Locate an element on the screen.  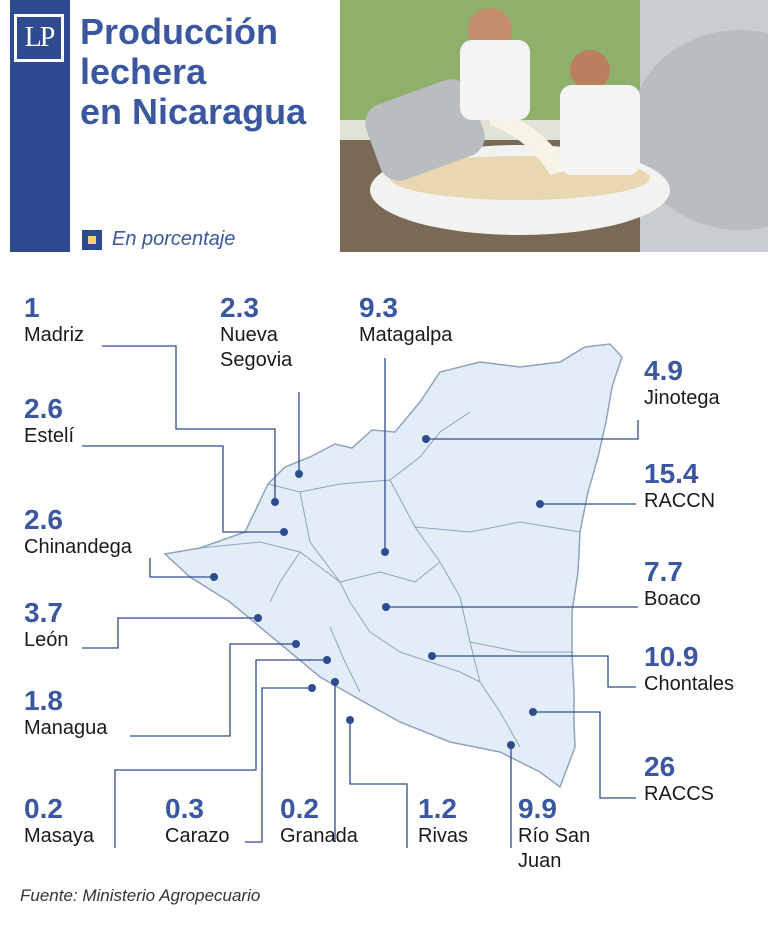
marker-matagalpa is located at coordinates (385, 552).